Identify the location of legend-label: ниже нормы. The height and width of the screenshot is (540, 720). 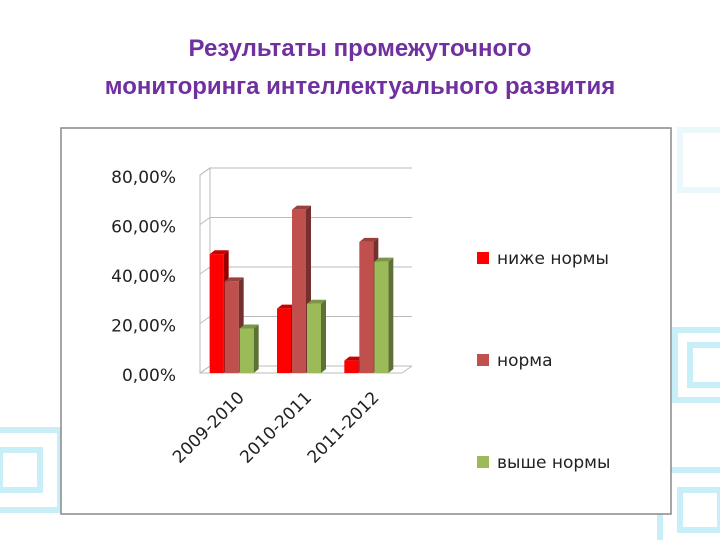
(553, 259).